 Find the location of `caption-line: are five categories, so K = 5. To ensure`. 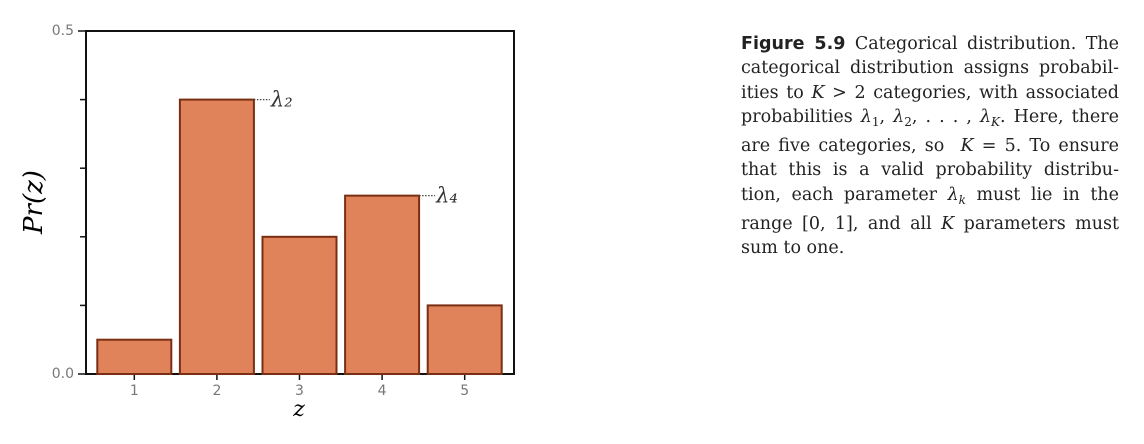

caption-line: are five categories, so K = 5. To ensure is located at coordinates (930, 146).